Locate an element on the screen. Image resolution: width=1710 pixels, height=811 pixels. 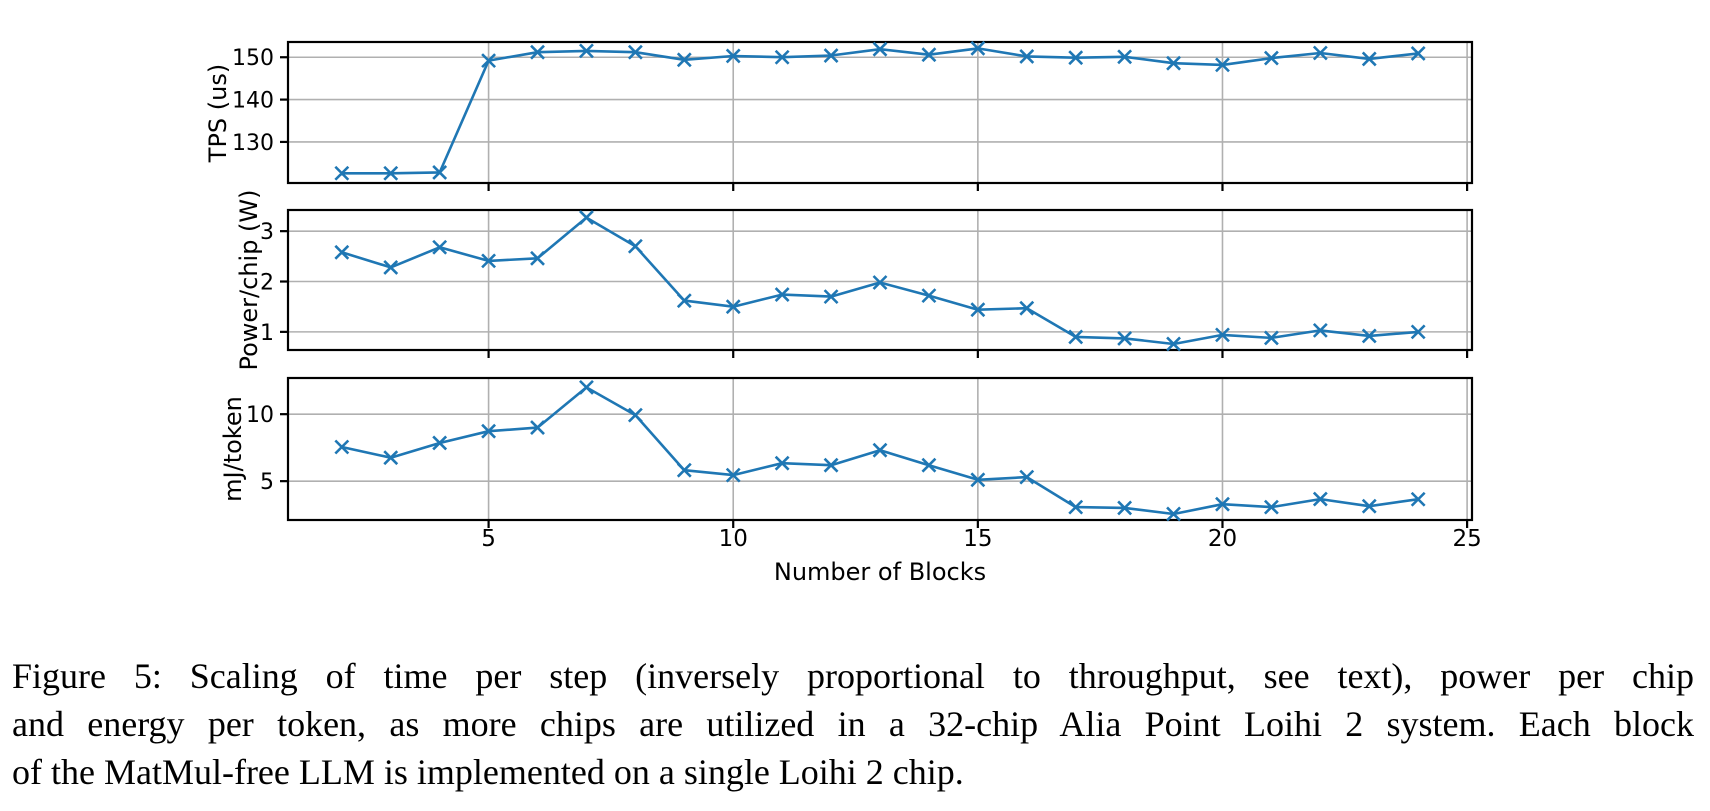
y-tick-label: 5 is located at coordinates (267, 482).